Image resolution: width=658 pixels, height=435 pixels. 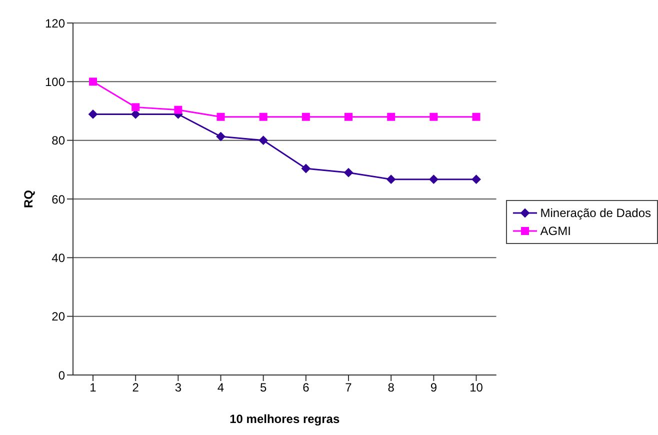 What do you see at coordinates (220, 387) in the screenshot?
I see `x-tick-label: 4` at bounding box center [220, 387].